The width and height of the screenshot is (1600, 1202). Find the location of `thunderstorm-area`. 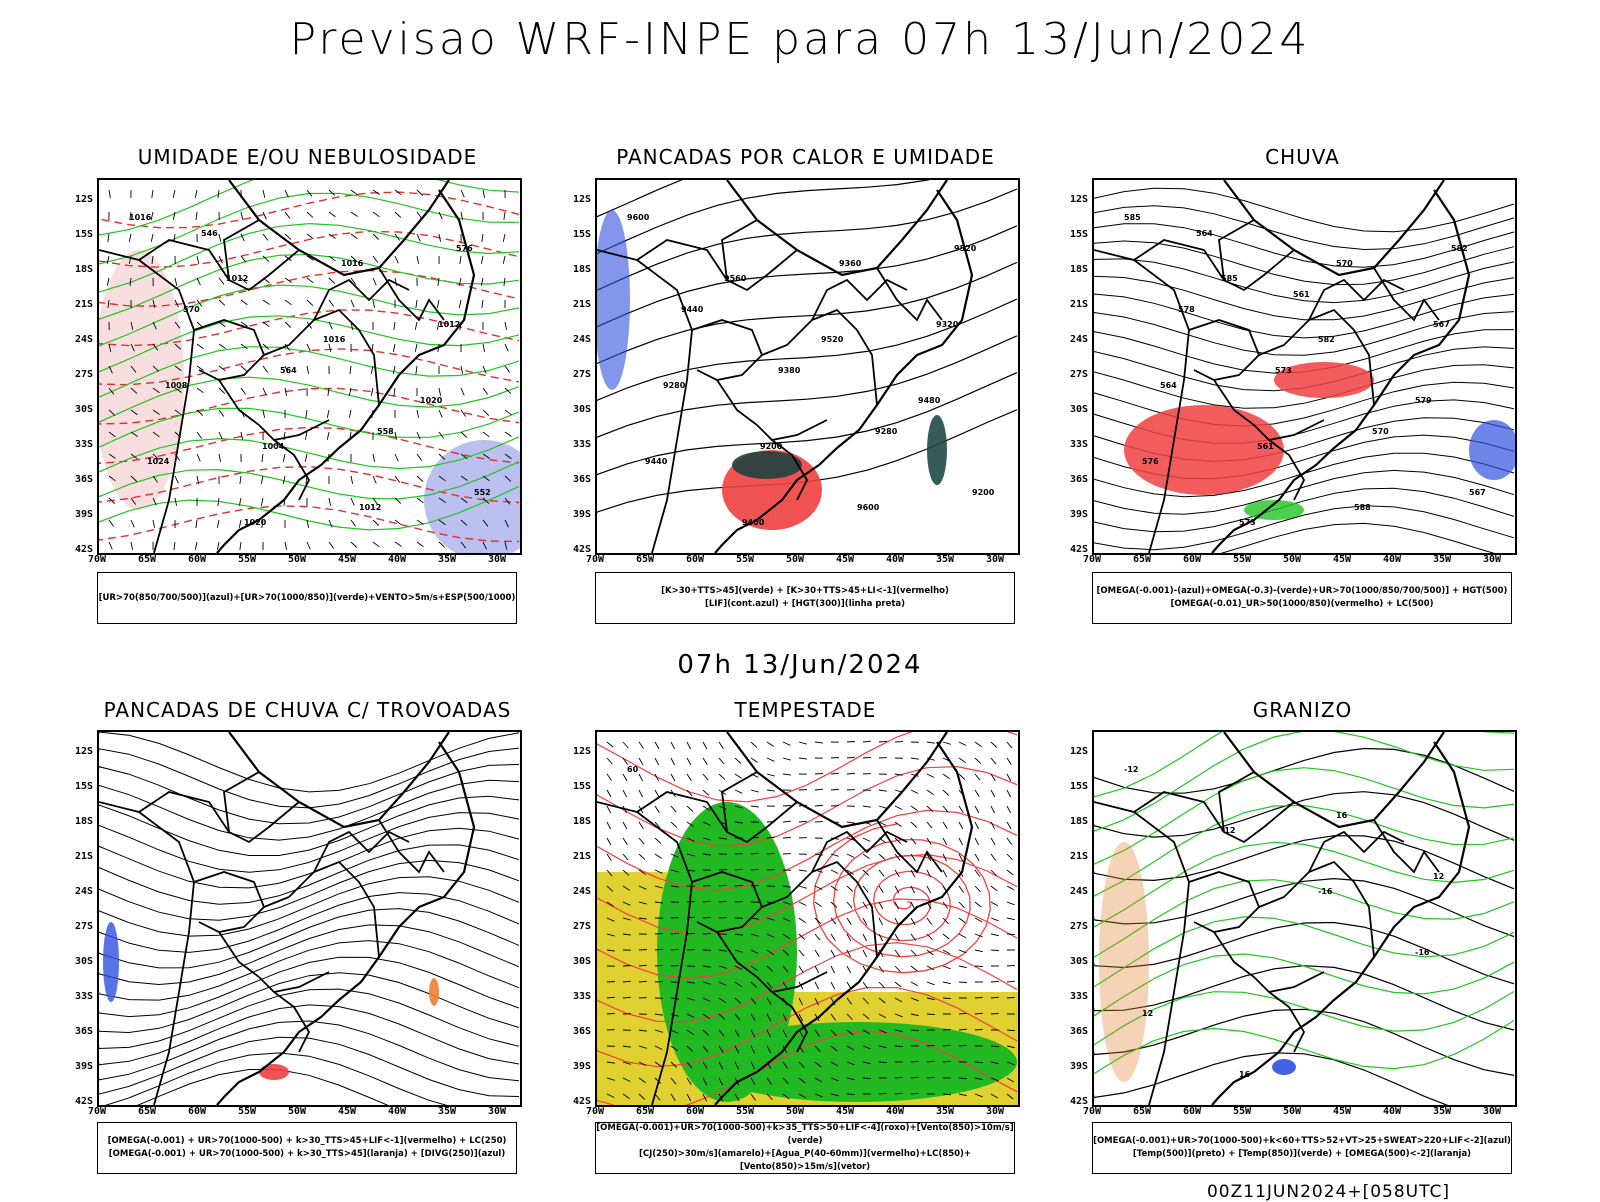

thunderstorm-area is located at coordinates (274, 1072).